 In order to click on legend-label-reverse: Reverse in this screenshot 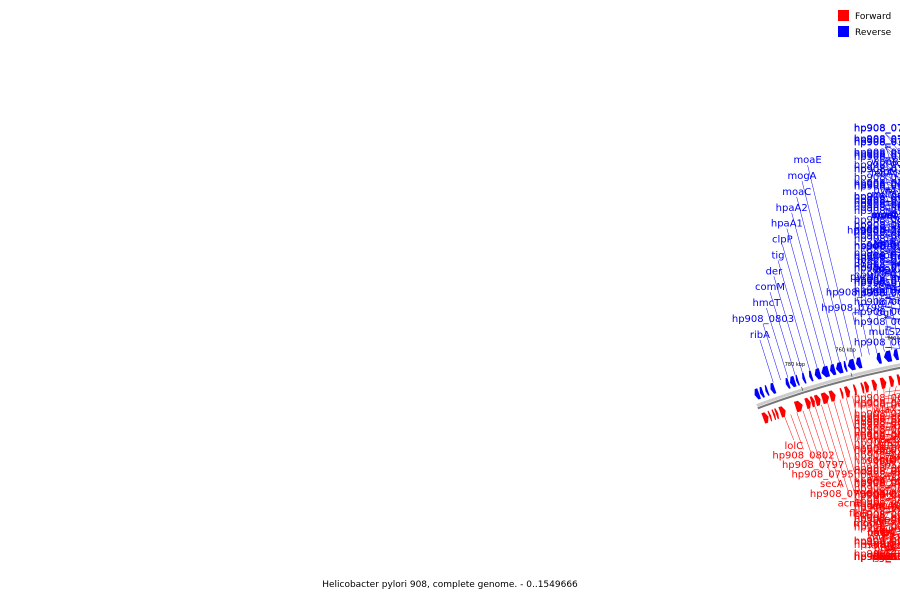, I will do `click(873, 33)`.